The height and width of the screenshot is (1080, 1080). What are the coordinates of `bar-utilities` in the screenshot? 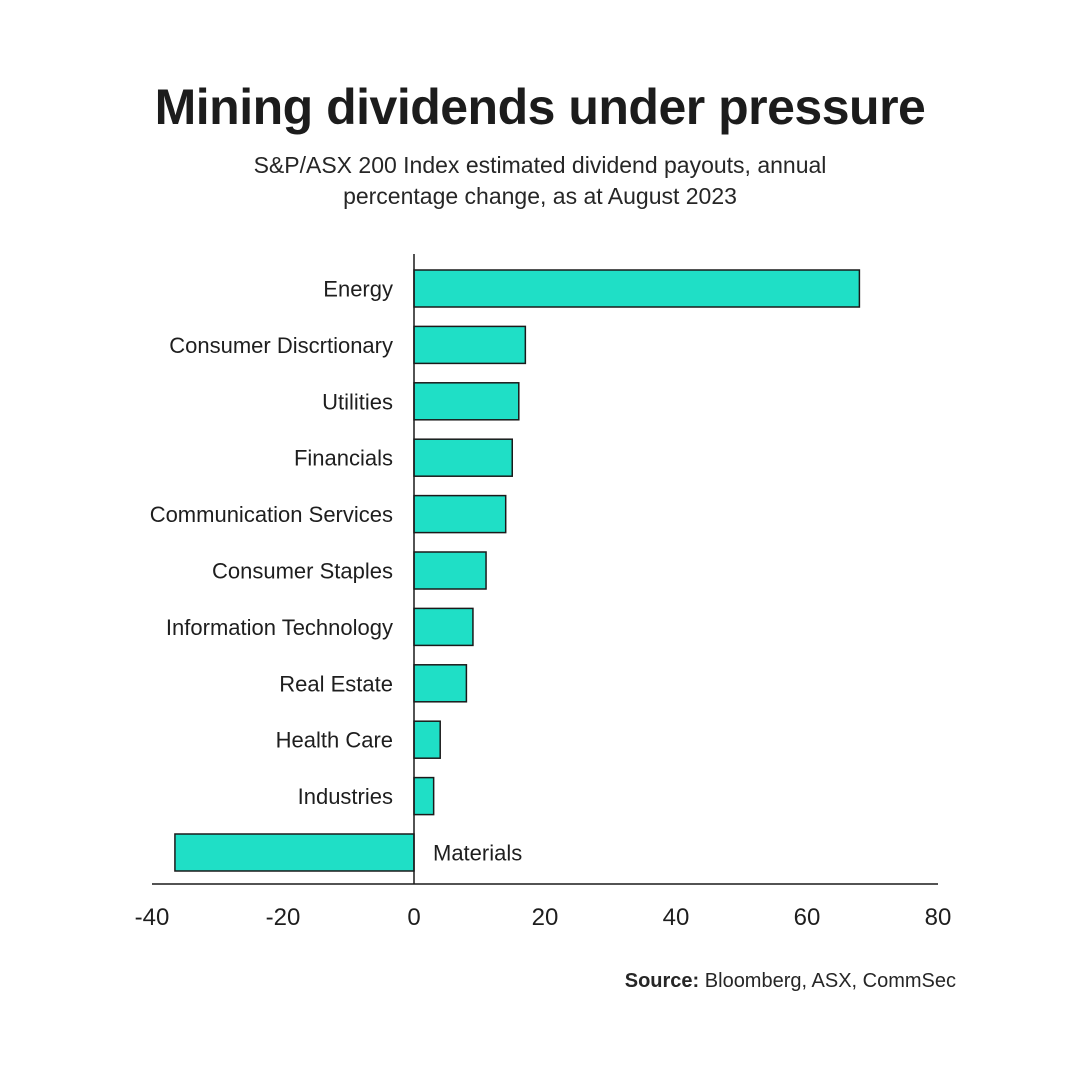 It's located at (466, 401).